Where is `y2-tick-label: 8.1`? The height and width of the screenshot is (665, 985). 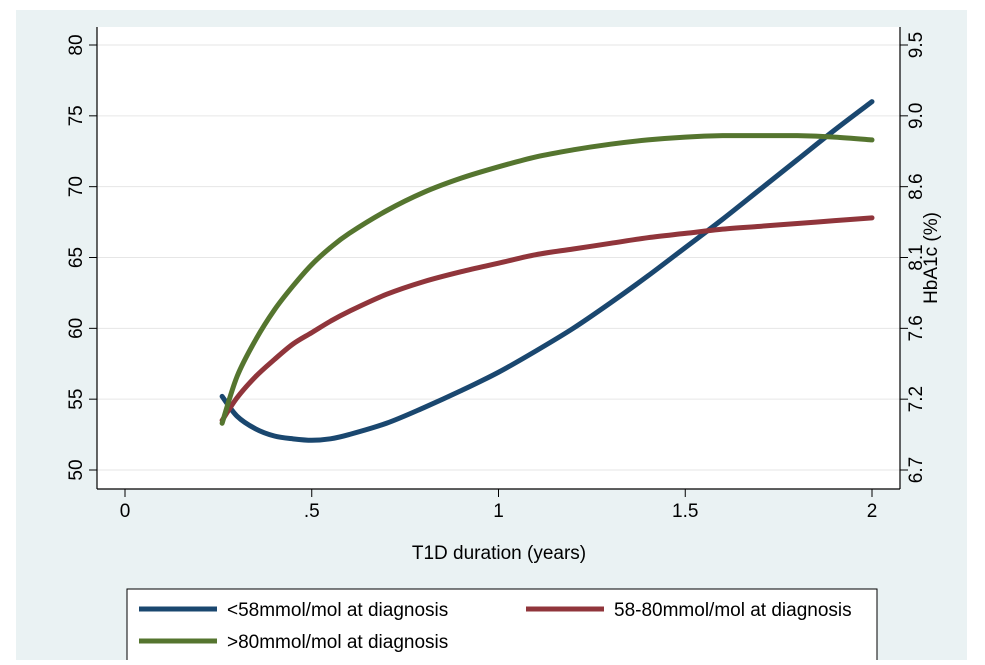
y2-tick-label: 8.1 is located at coordinates (916, 257).